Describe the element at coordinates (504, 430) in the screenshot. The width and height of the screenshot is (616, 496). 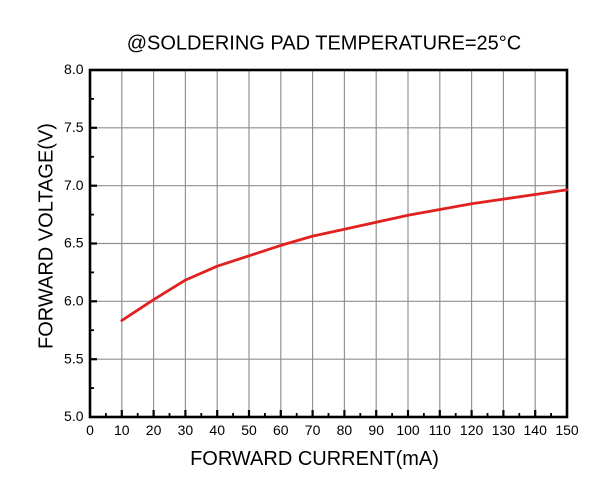
I see `svg-text: 130` at that location.